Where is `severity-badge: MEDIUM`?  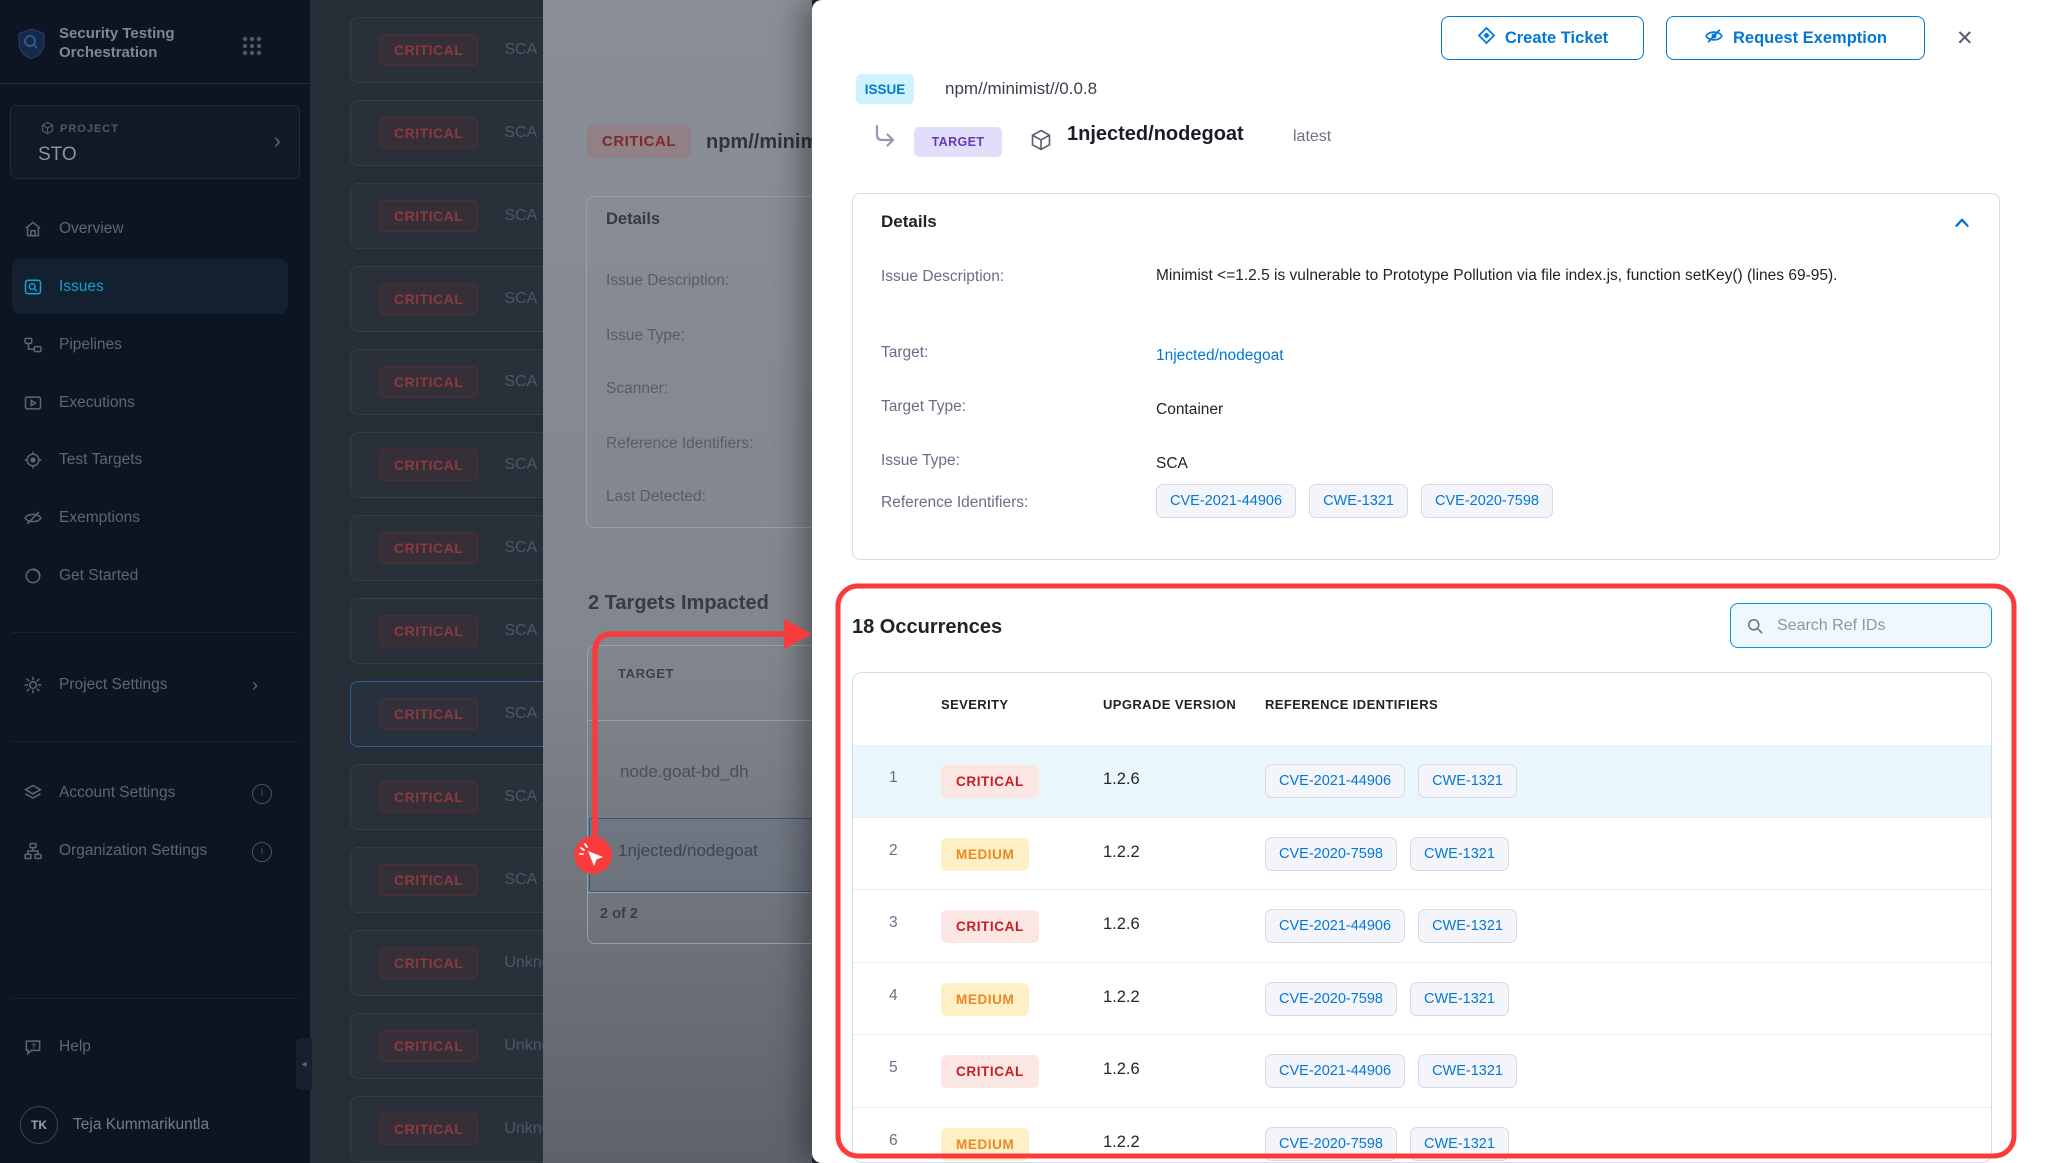
severity-badge: MEDIUM is located at coordinates (985, 999).